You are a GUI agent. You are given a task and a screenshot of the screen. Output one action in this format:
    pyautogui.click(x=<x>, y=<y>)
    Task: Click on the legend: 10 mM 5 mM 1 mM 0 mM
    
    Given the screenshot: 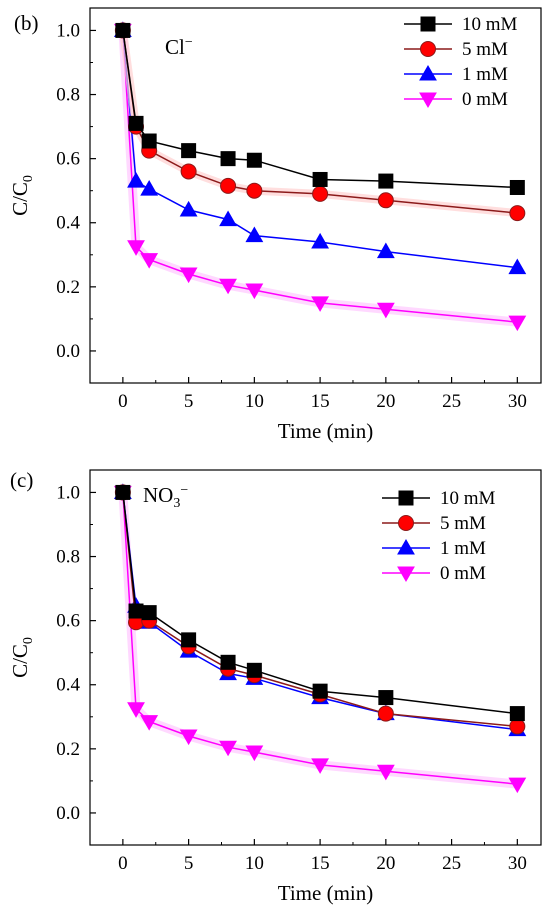 What is the action you would take?
    pyautogui.click(x=461, y=62)
    